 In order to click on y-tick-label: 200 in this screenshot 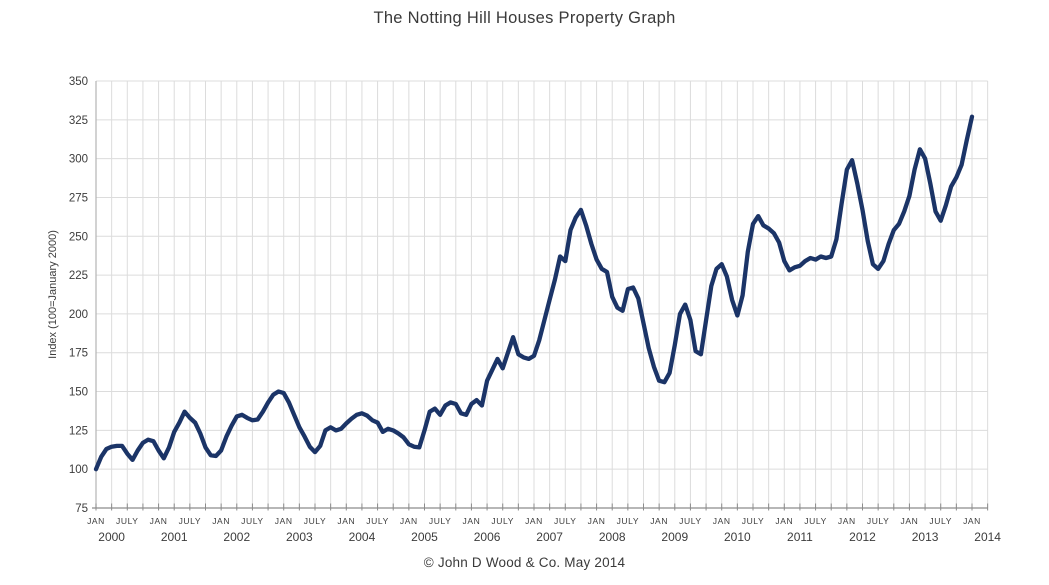, I will do `click(78, 315)`.